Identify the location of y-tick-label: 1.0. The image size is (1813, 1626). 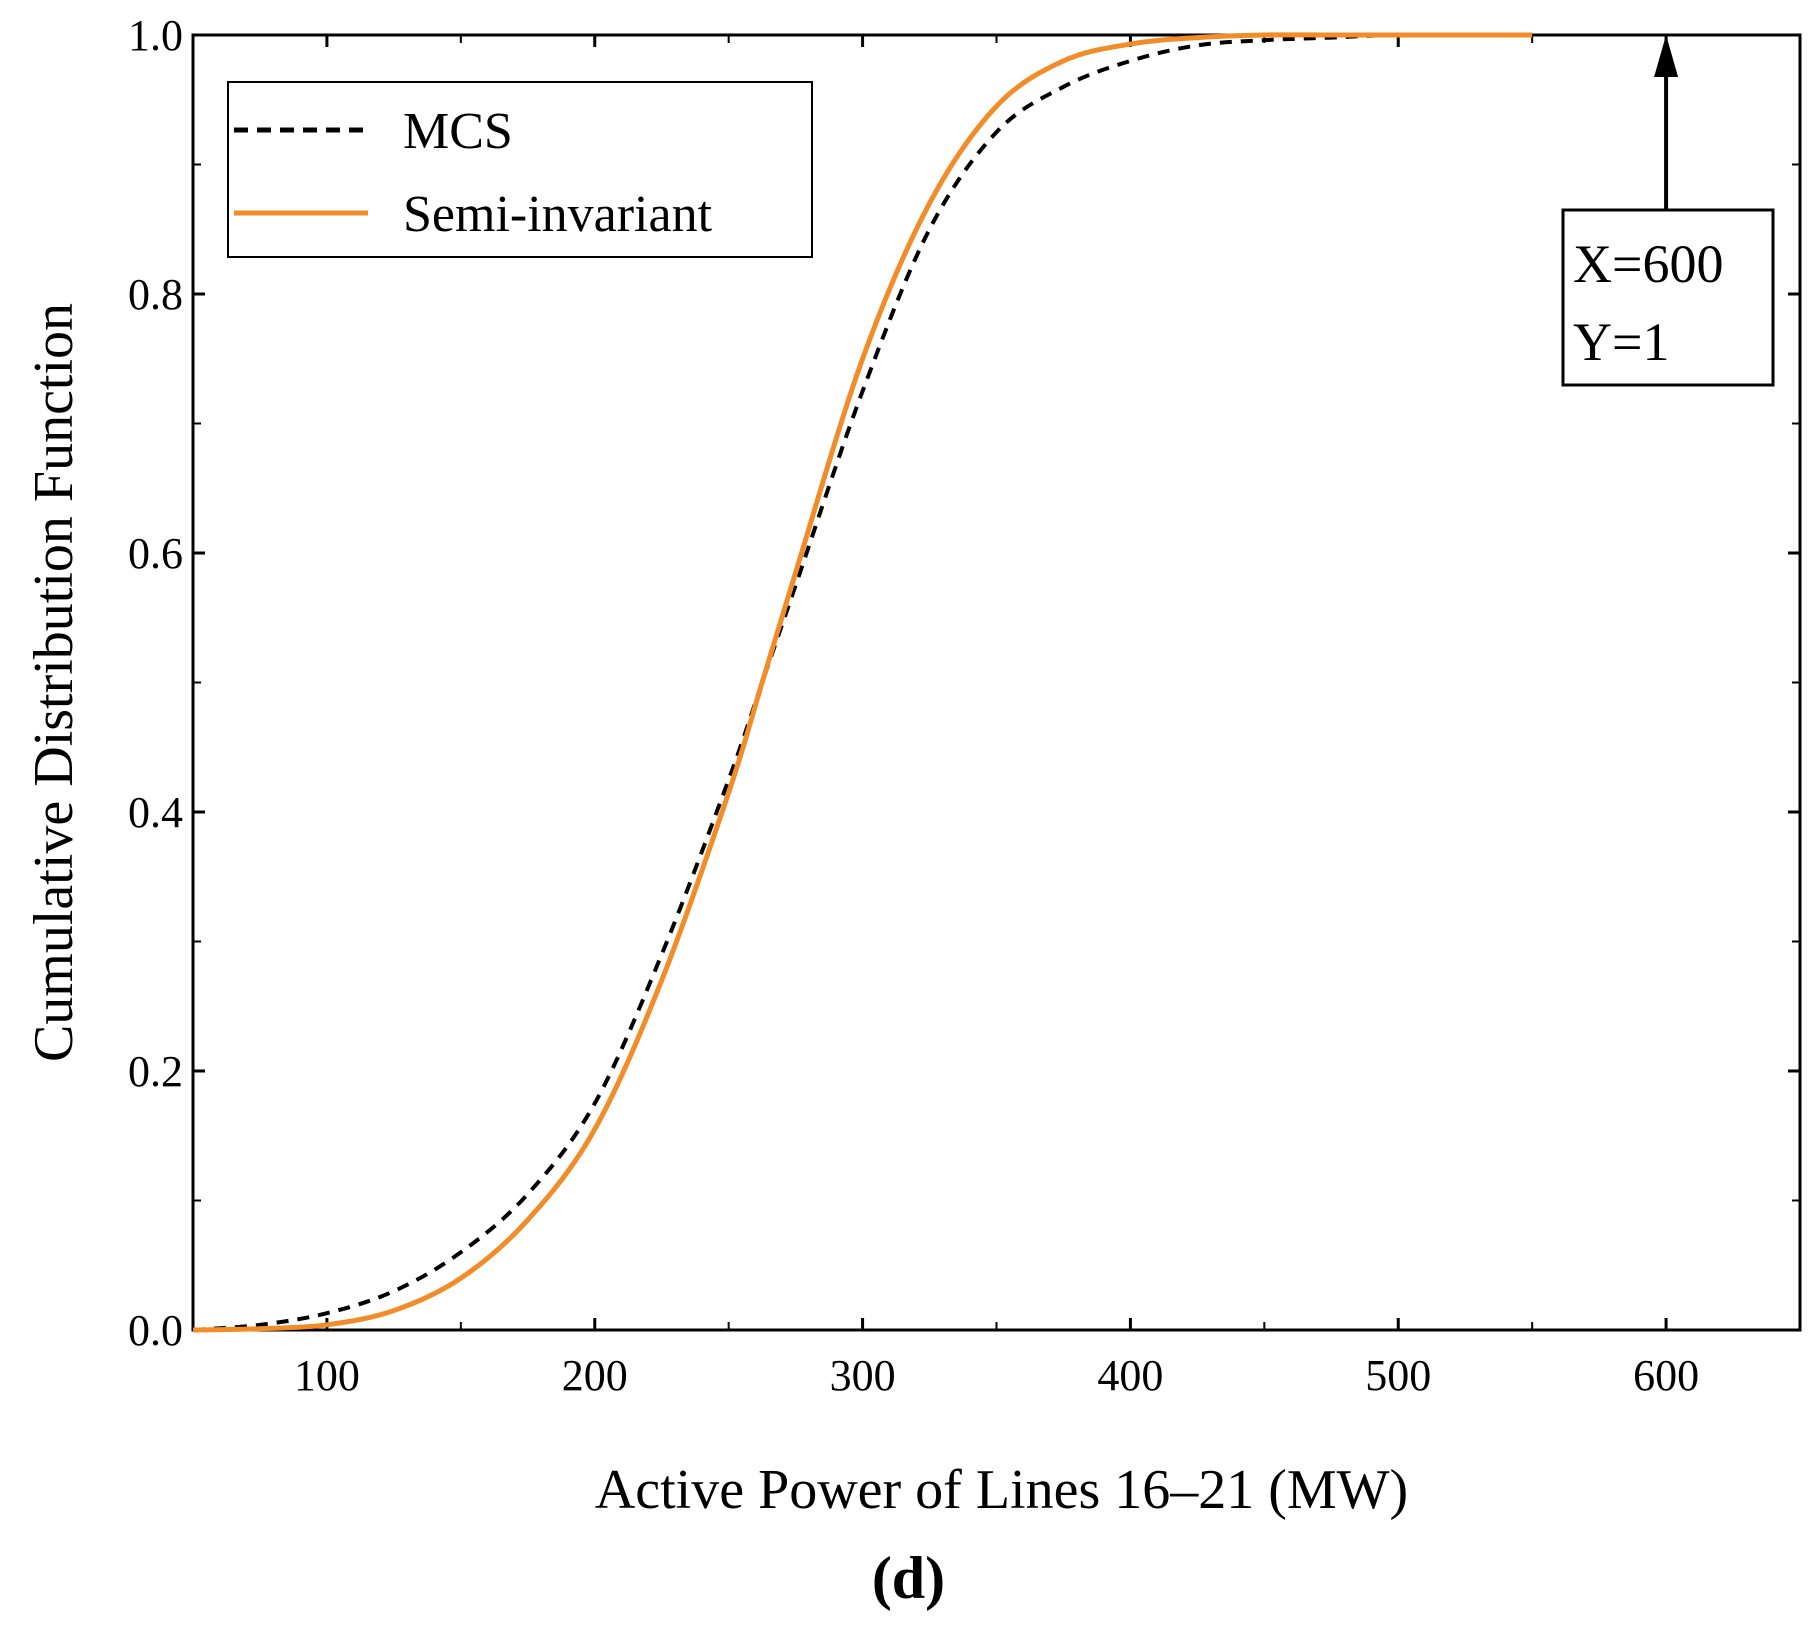
(155, 35).